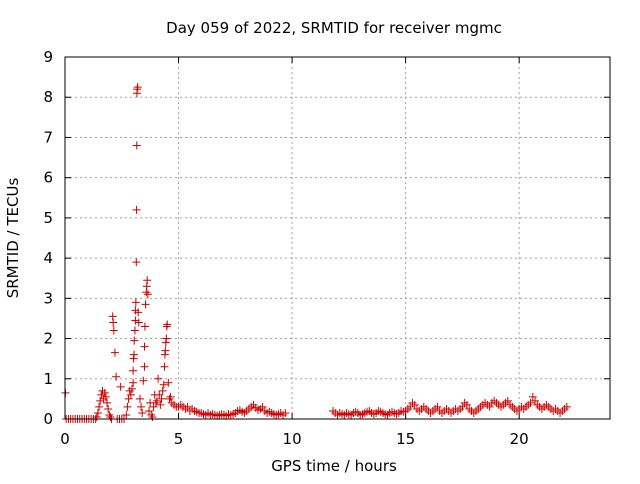 The image size is (640, 484). I want to click on y-tick-label: 7, so click(48, 137).